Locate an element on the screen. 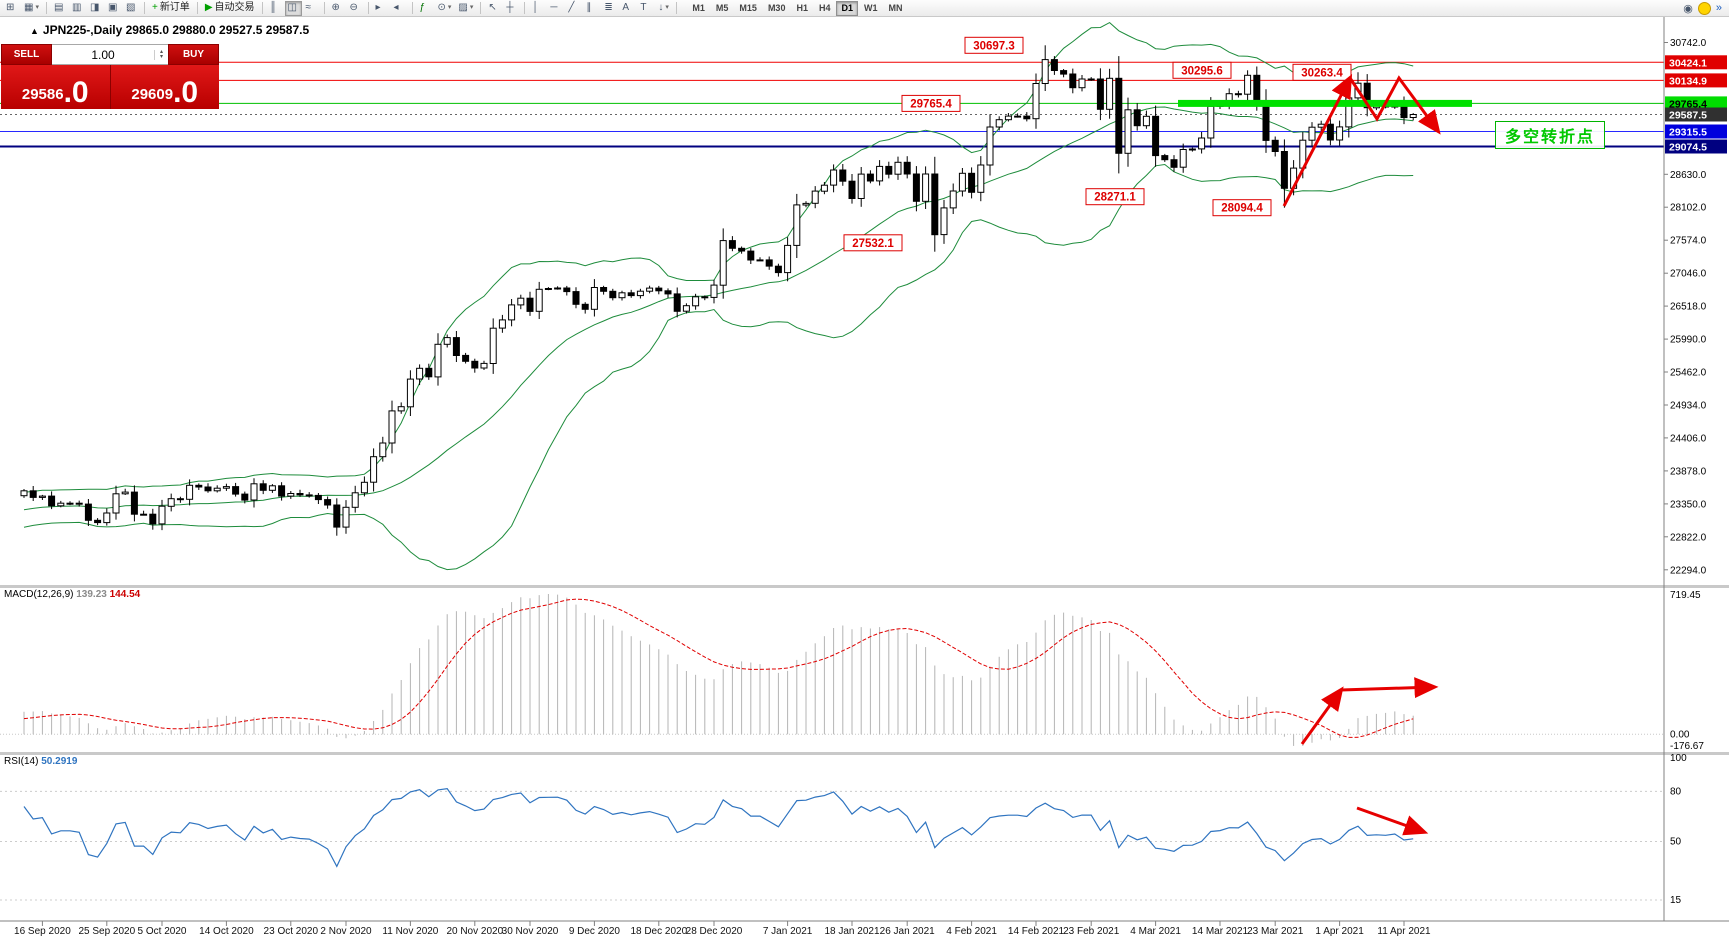 Image resolution: width=1729 pixels, height=943 pixels. volume-spinner: ▴ ▾ is located at coordinates (161, 54).